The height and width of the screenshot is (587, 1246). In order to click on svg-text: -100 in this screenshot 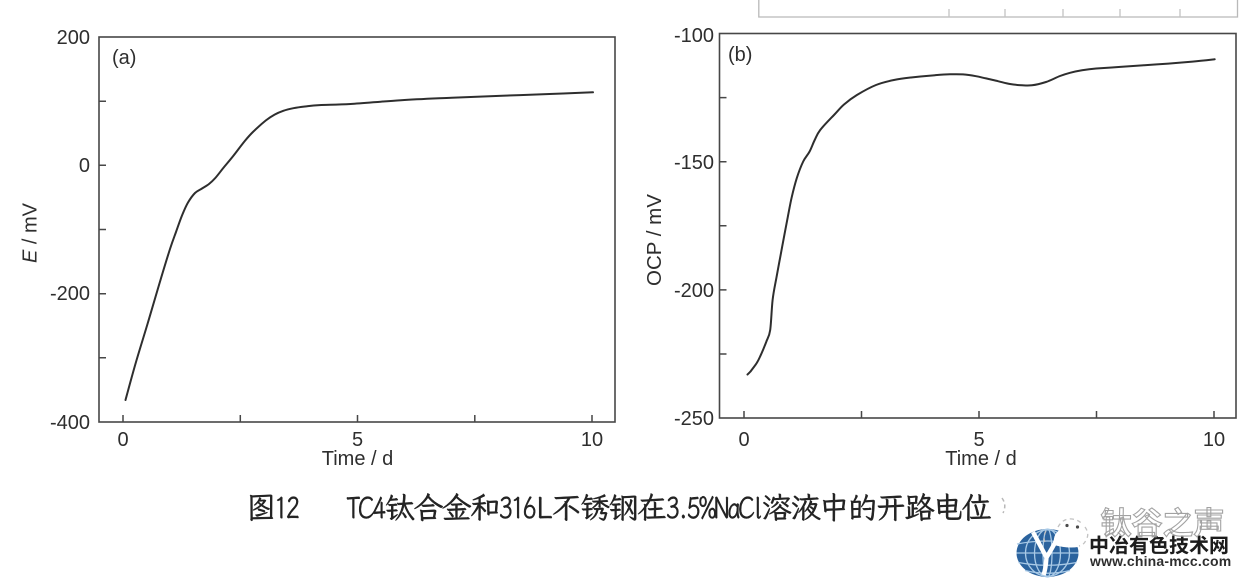, I will do `click(694, 36)`.